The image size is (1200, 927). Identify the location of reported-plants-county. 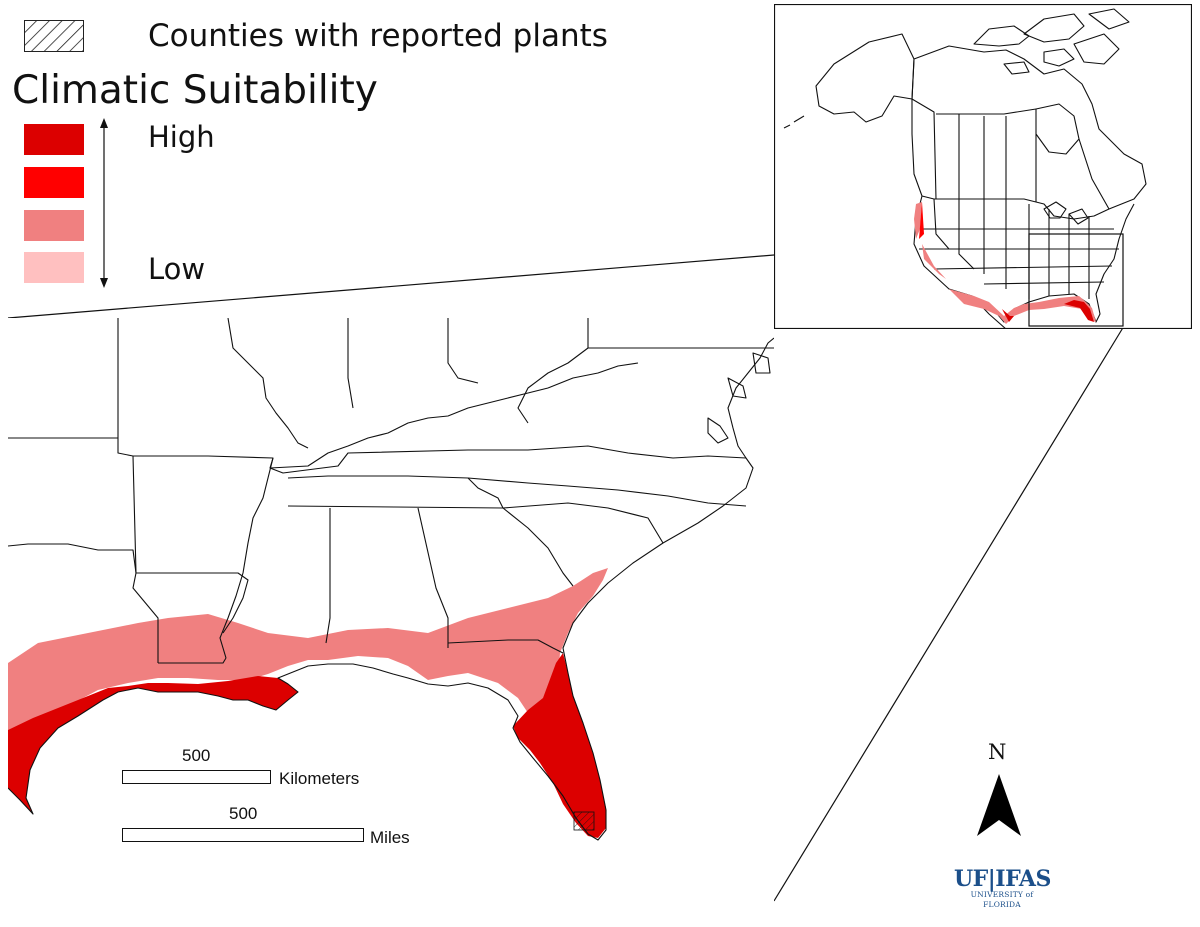
(584, 821).